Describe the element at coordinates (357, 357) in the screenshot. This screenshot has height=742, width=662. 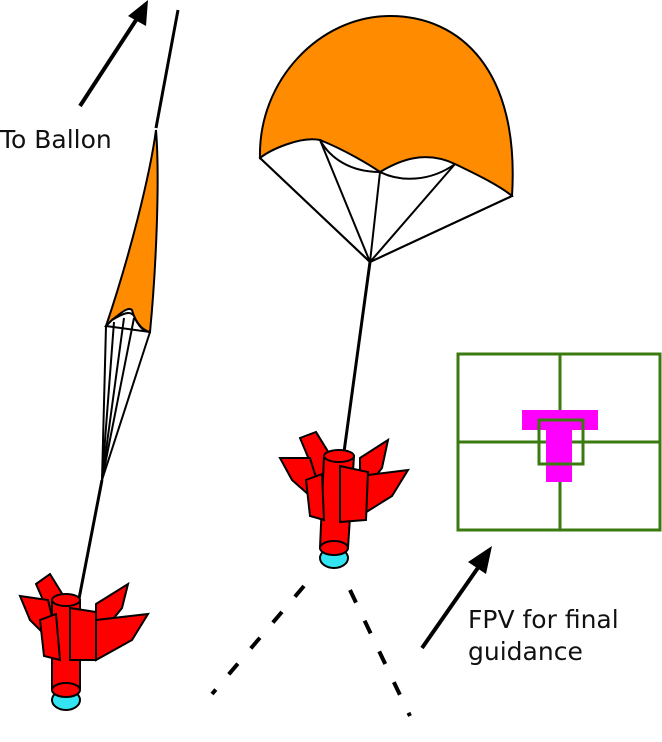
I see `tether-line-center` at that location.